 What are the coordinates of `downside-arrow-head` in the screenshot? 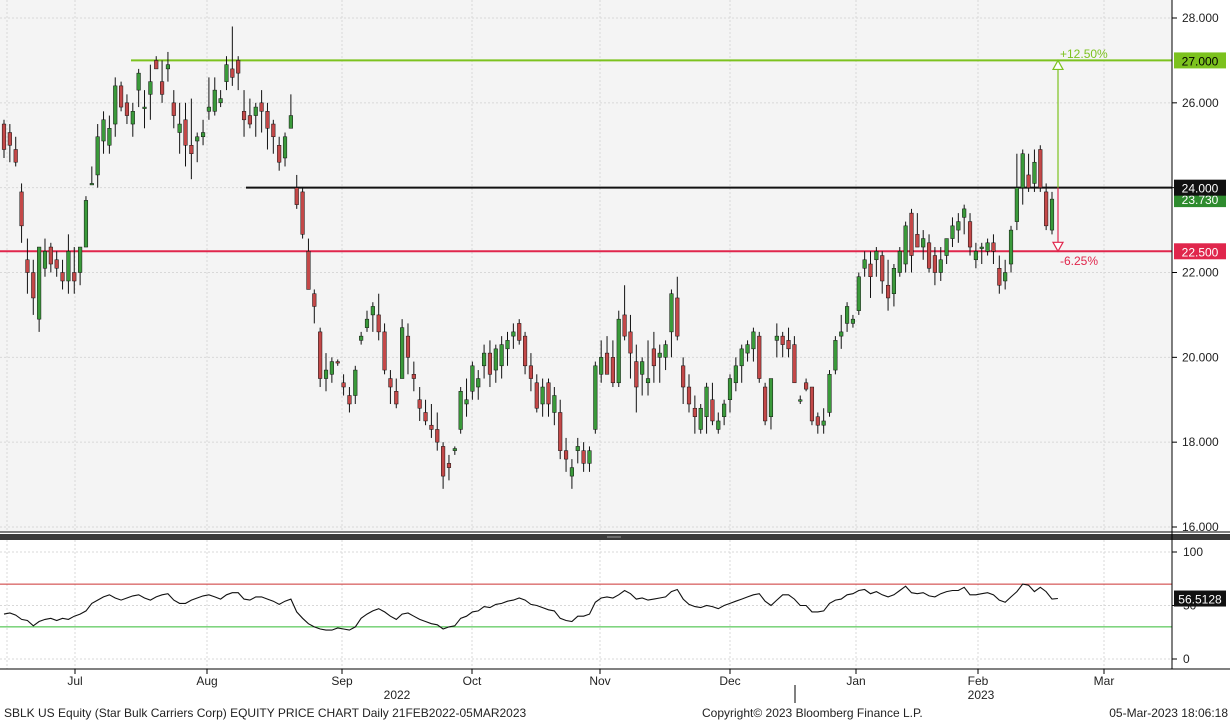 It's located at (1058, 247).